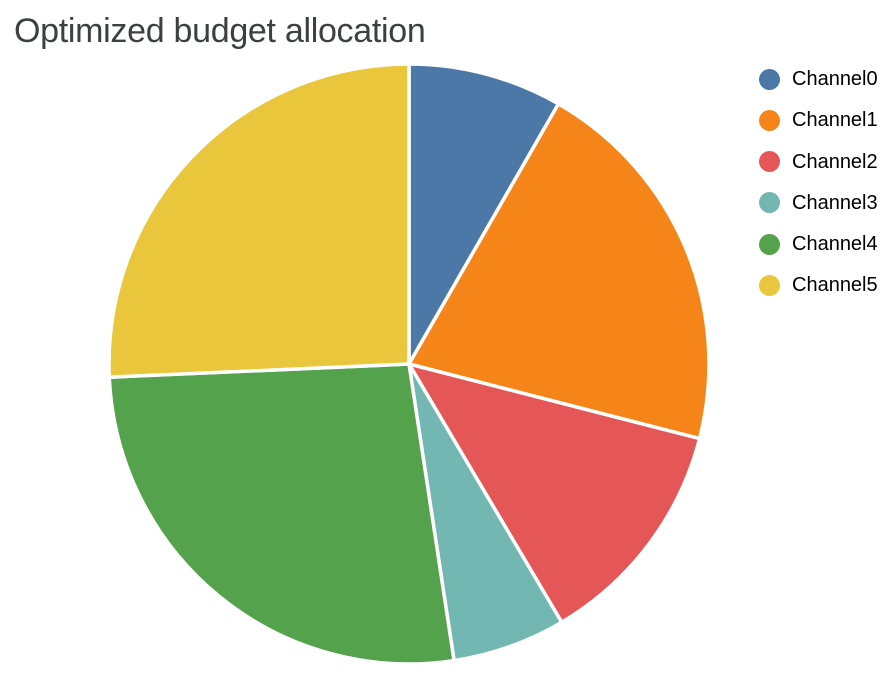 The image size is (888, 676). I want to click on chart-title: Optimized budget allocation, so click(220, 31).